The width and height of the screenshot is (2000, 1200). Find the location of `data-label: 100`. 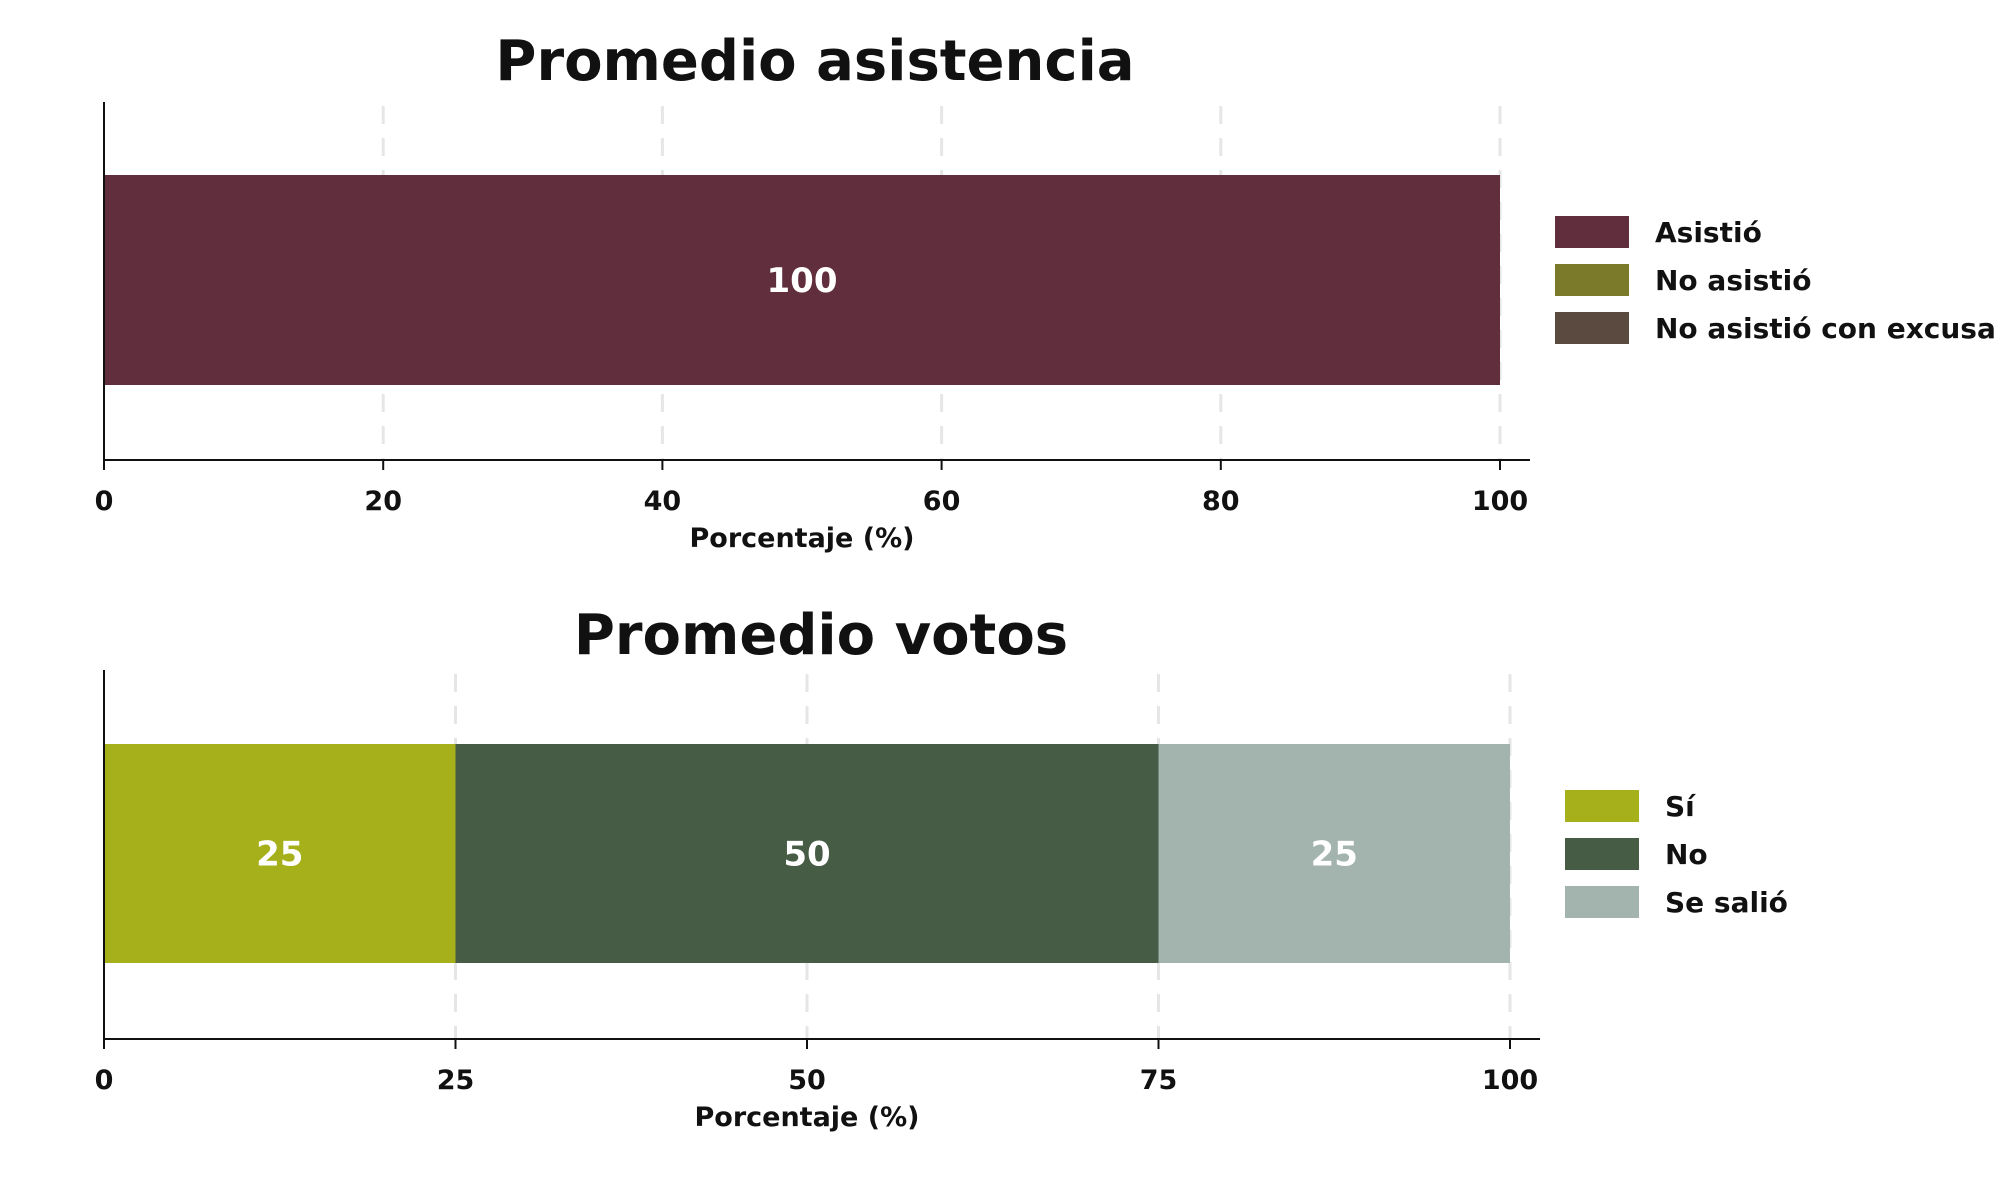

data-label: 100 is located at coordinates (802, 281).